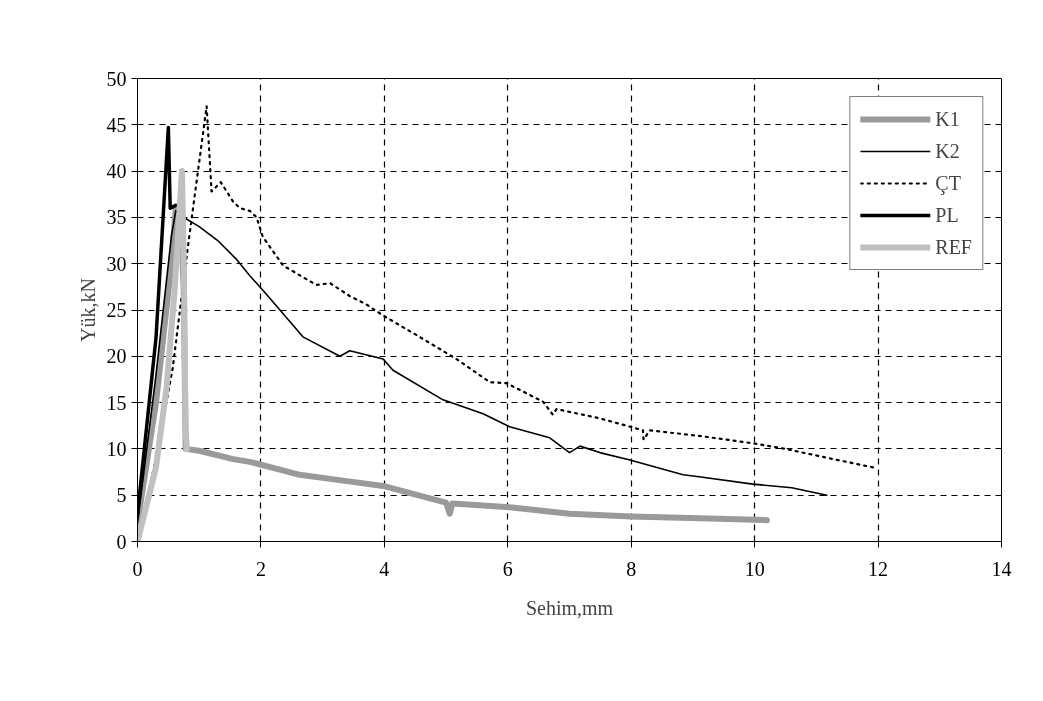 The height and width of the screenshot is (701, 1043). I want to click on y-tick-label: 40, so click(116, 171).